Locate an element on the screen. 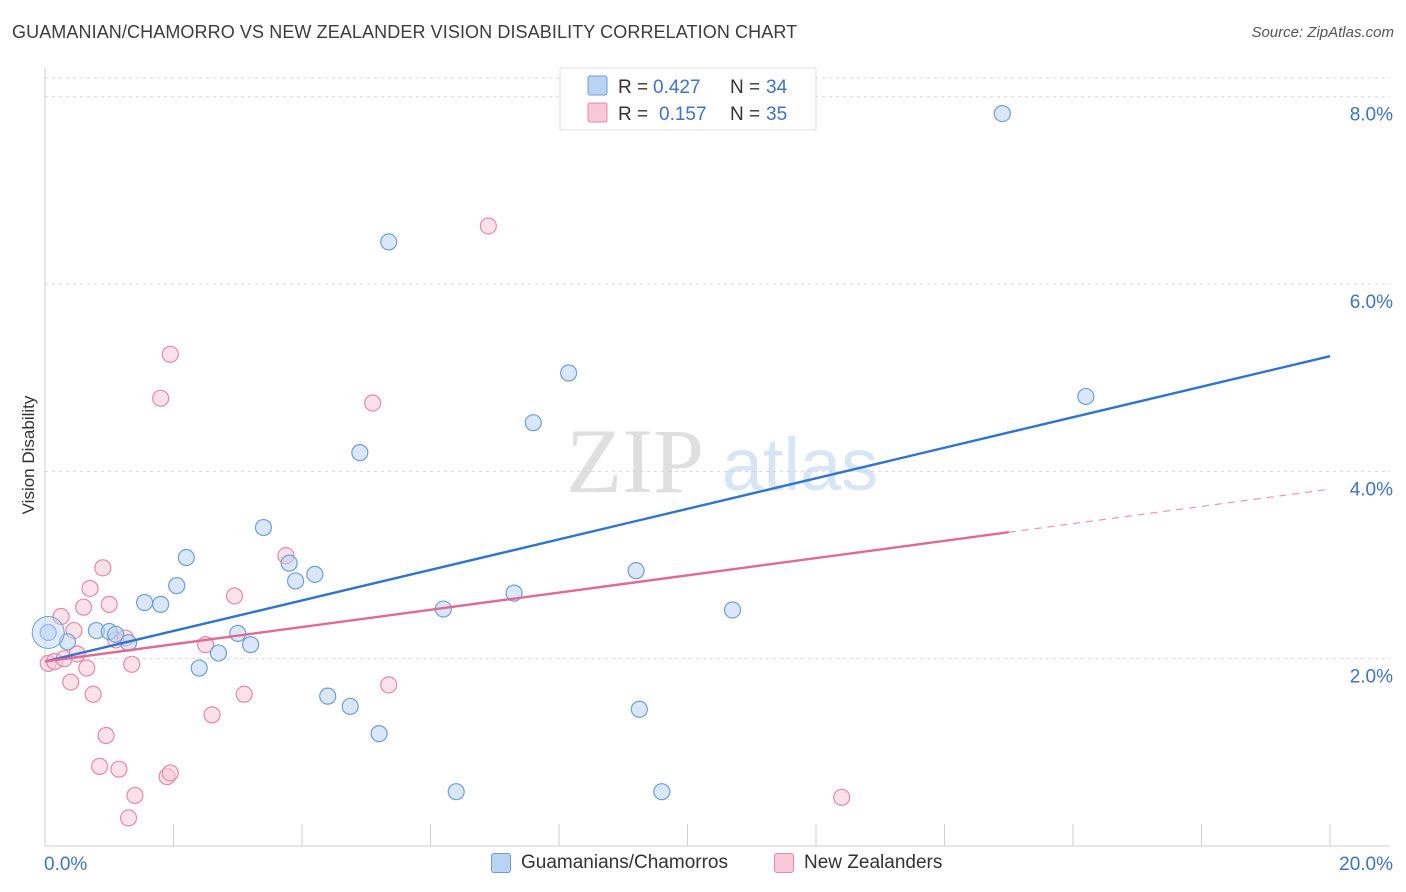  legend-r-value-blue: 0.427 is located at coordinates (677, 87).